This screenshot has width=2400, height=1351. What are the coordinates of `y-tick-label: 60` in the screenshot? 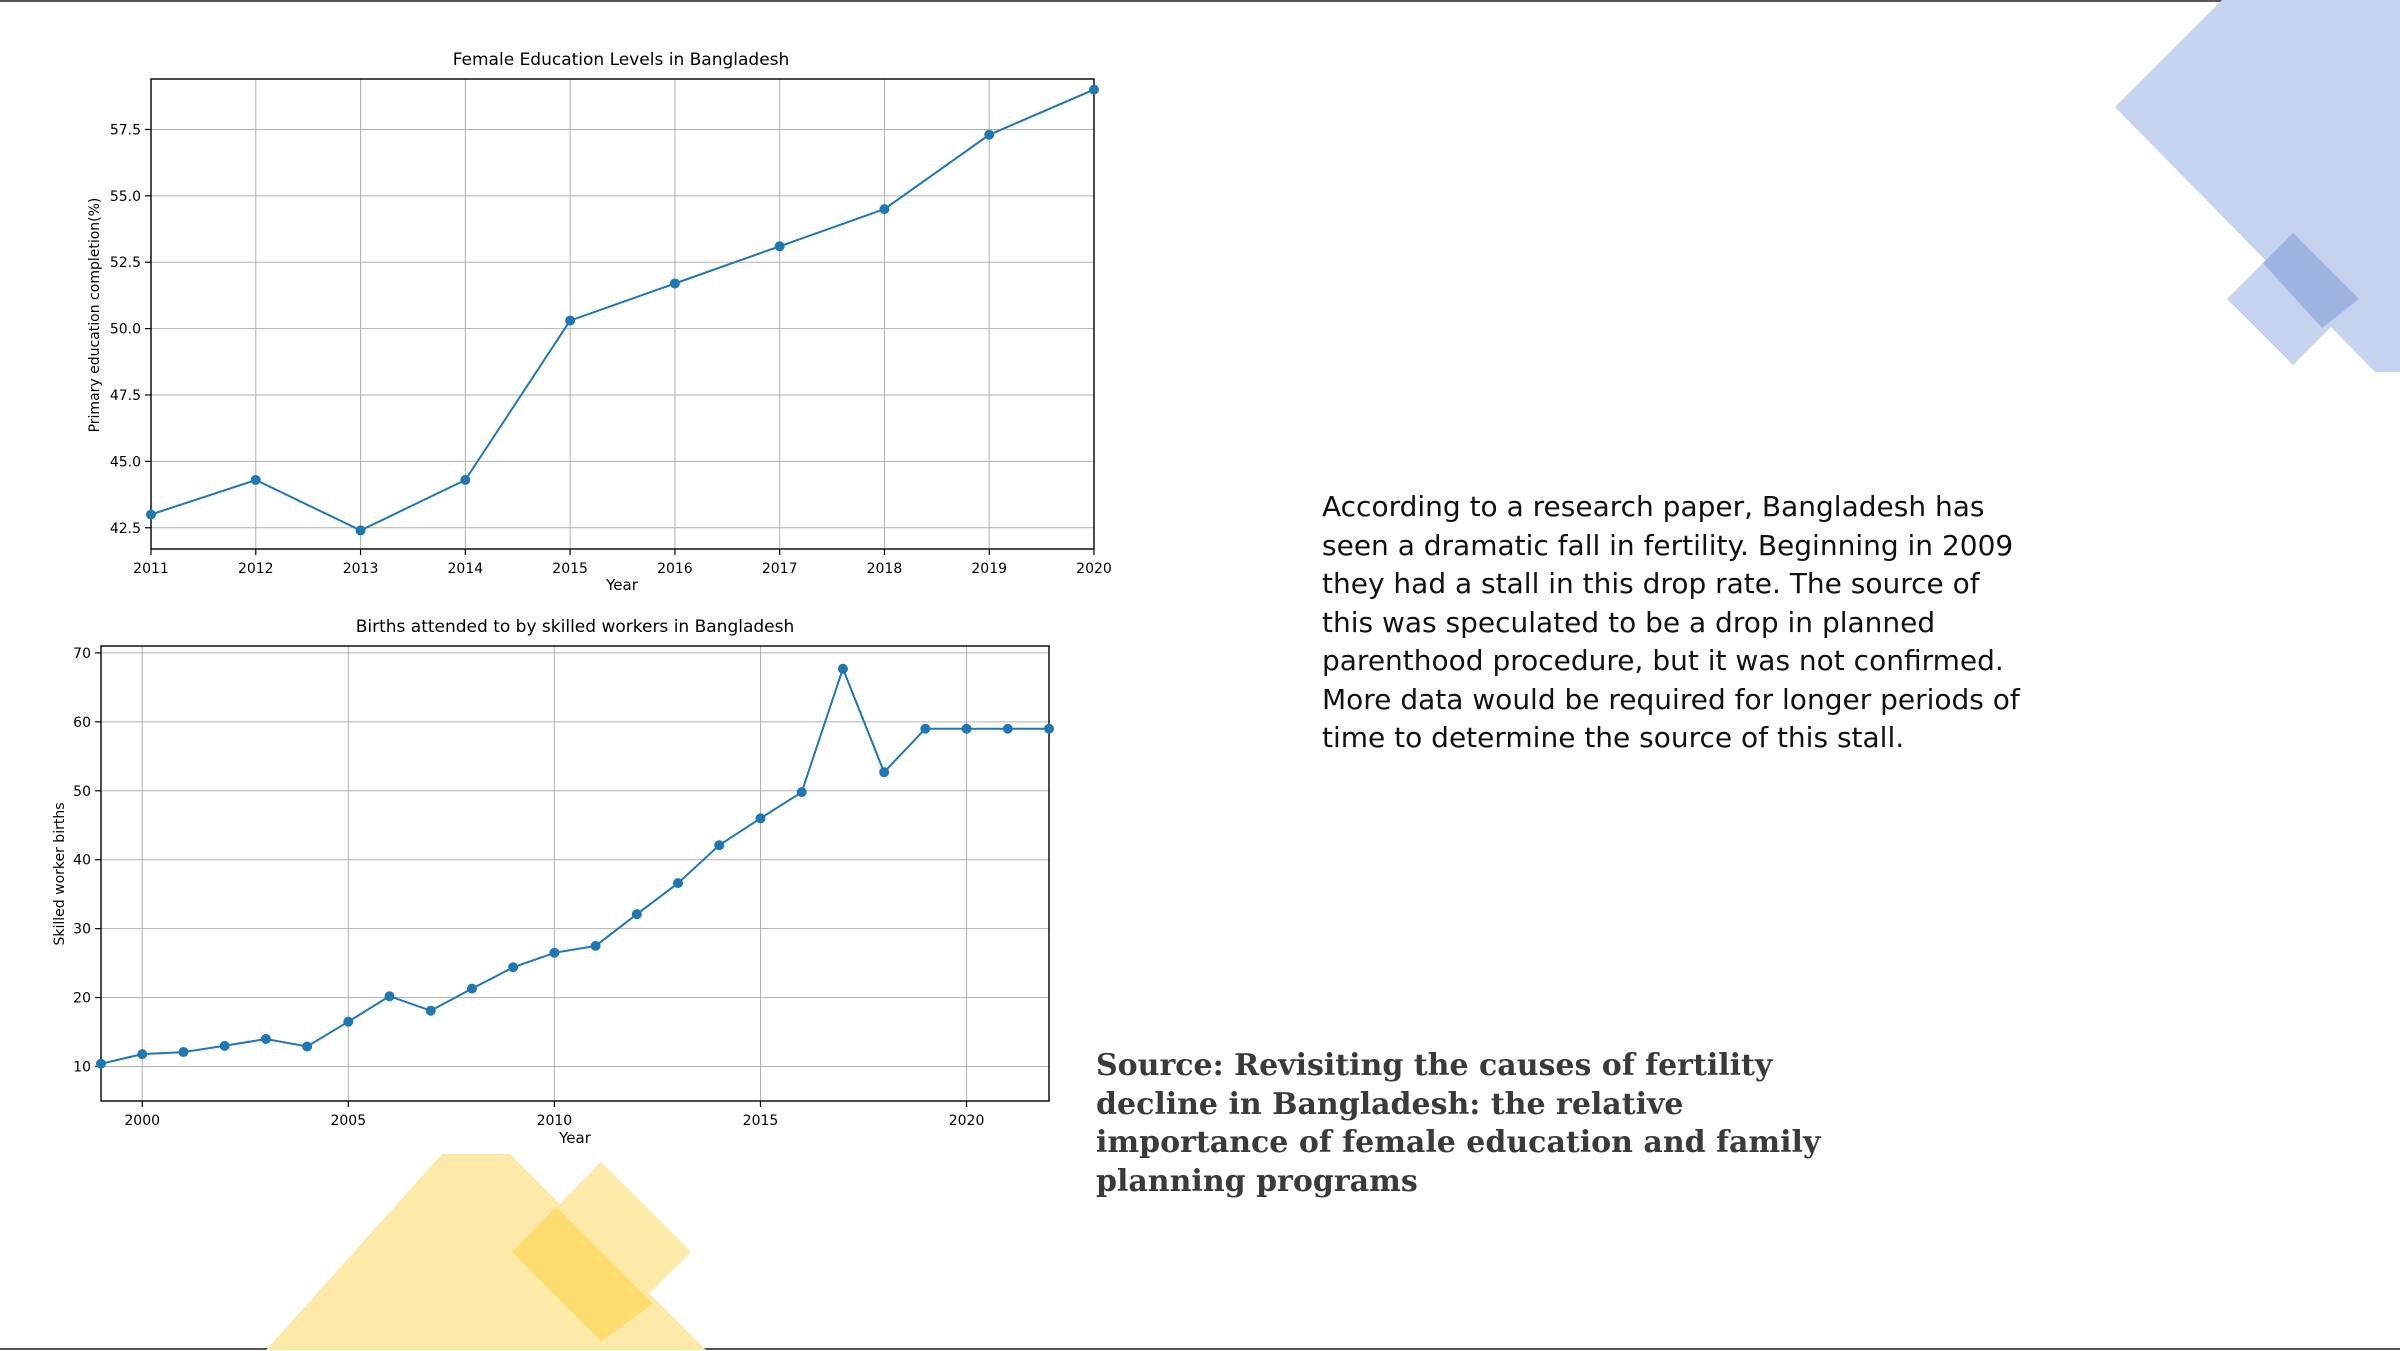 It's located at (82, 723).